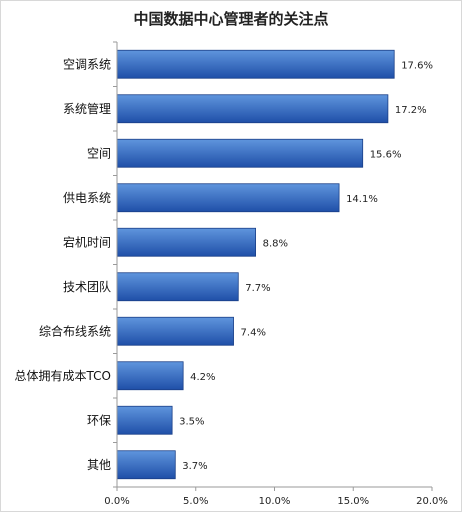  I want to click on category-label: 技术团队, so click(87, 286).